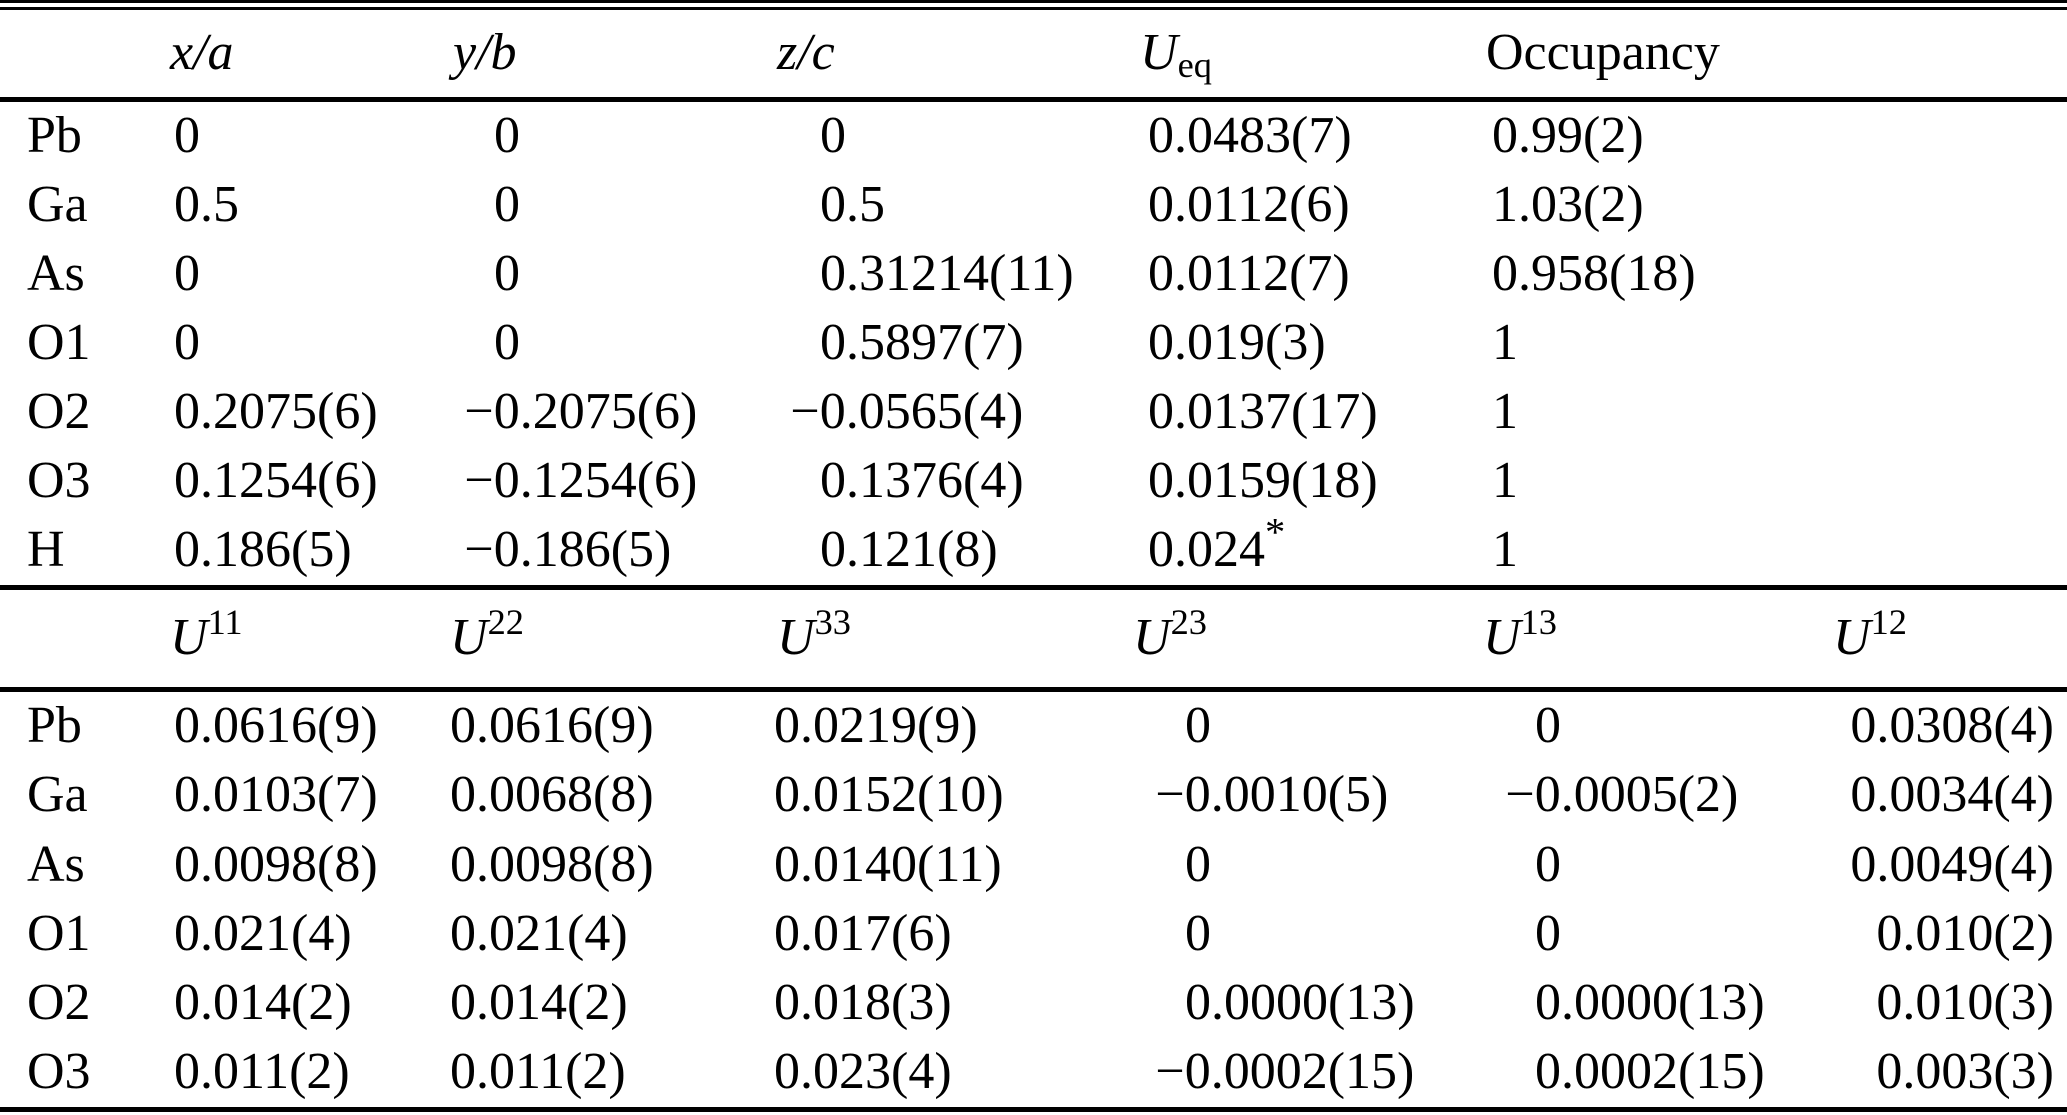 Image resolution: width=2067 pixels, height=1115 pixels. Describe the element at coordinates (947, 274) in the screenshot. I see `cell-zc: 0.31214(11)` at that location.